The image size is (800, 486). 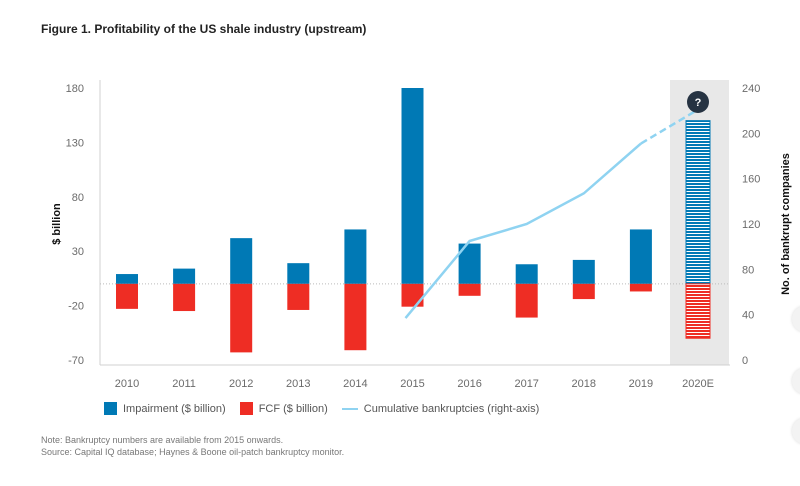 What do you see at coordinates (76, 307) in the screenshot?
I see `y-tick-label: -20` at bounding box center [76, 307].